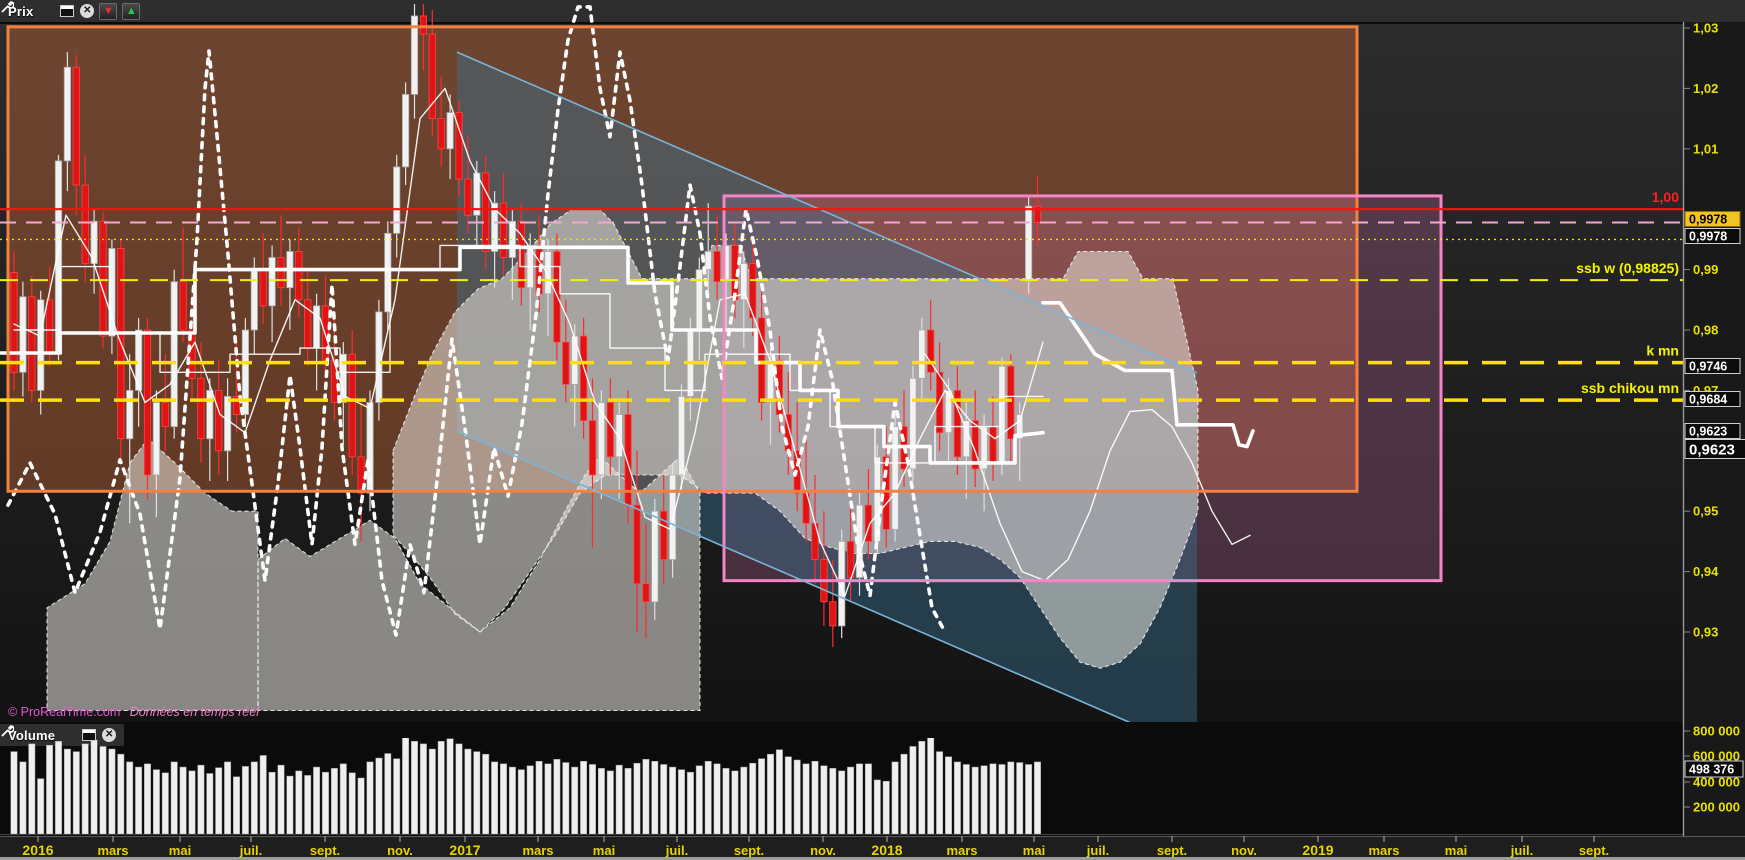  What do you see at coordinates (32, 735) in the screenshot?
I see `volume-pane-title: Volume` at bounding box center [32, 735].